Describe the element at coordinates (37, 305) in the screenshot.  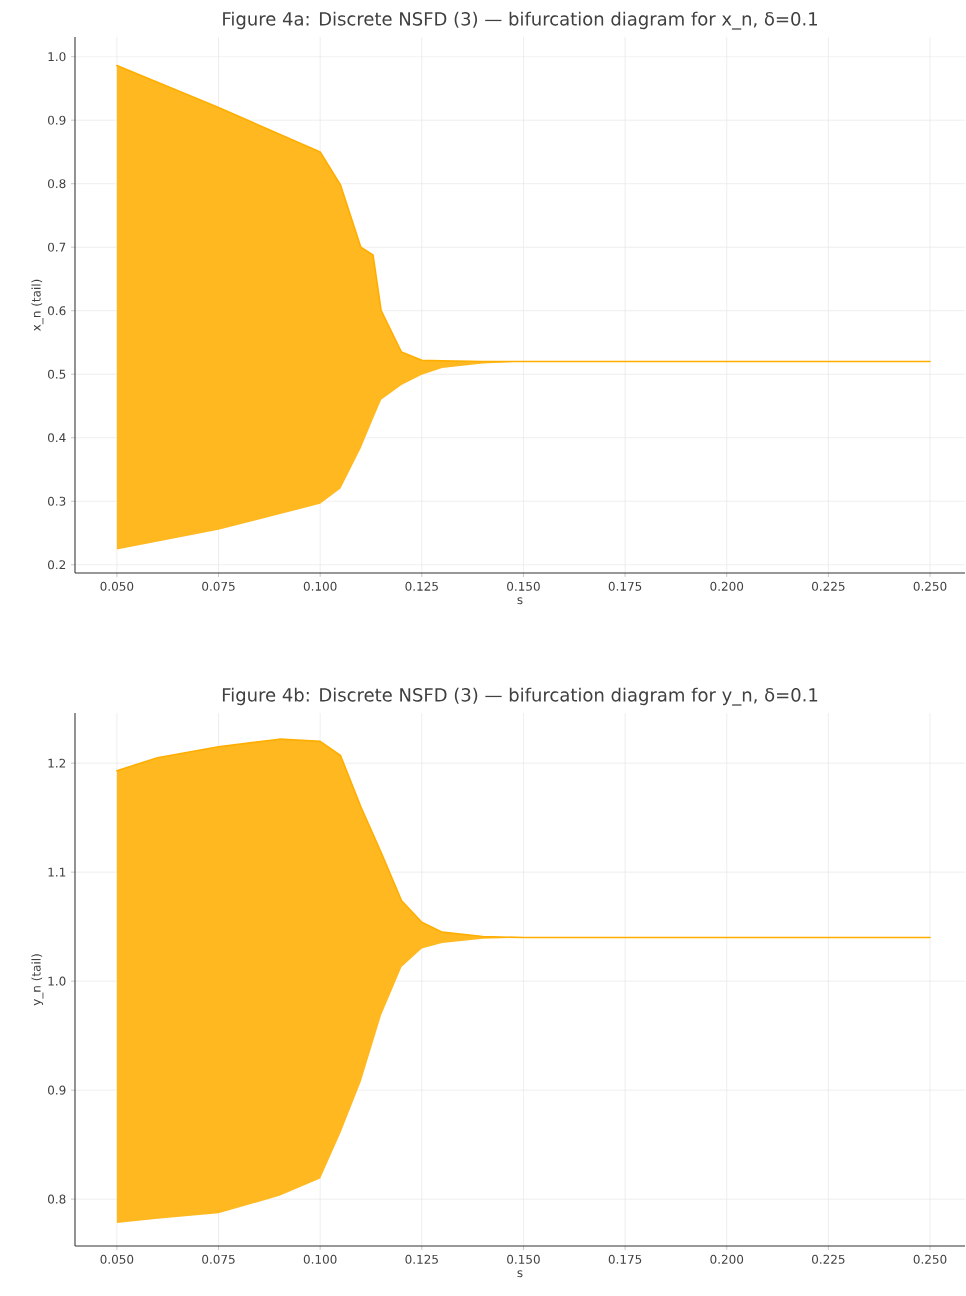
I see `y-axis-title: x_n (tail)` at that location.